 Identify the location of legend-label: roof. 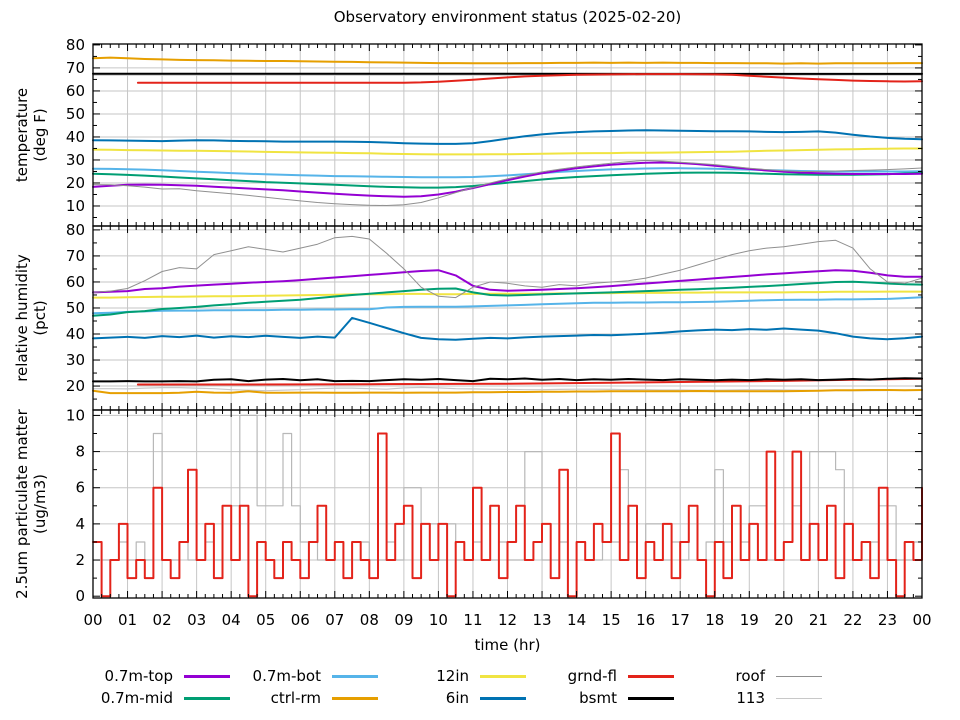
(750, 676).